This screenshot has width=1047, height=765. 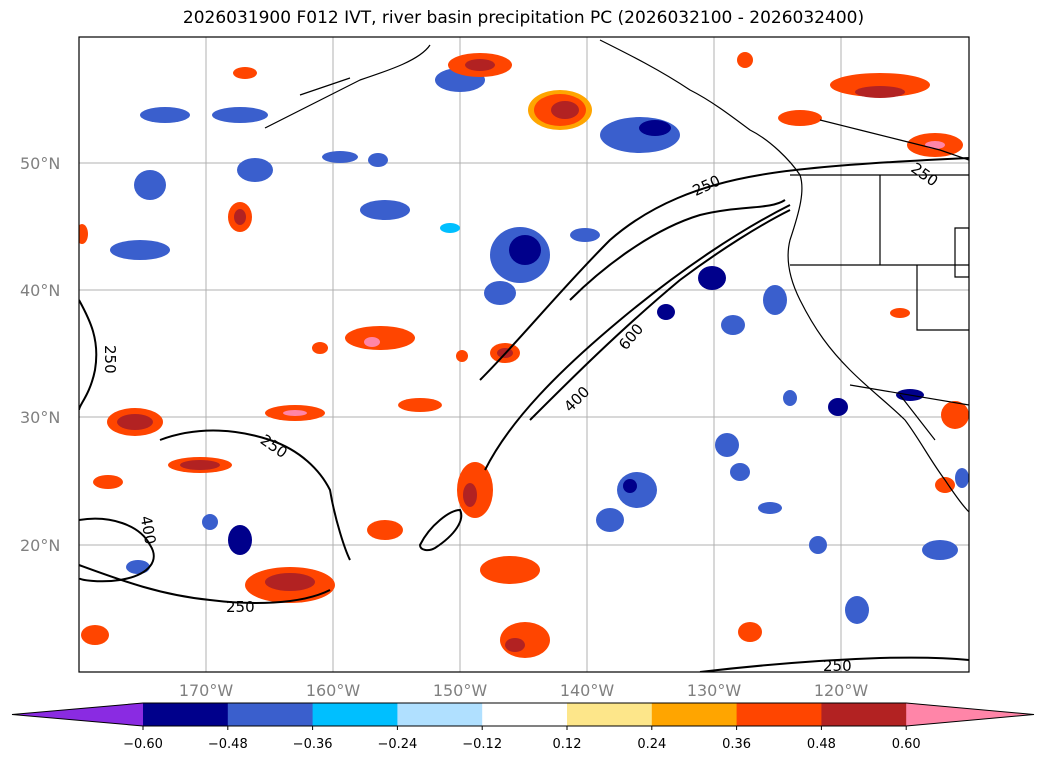 I want to click on longitude-labels: 170°W 160°W 150°W 140°W 130°W 120°W, so click(x=524, y=690).